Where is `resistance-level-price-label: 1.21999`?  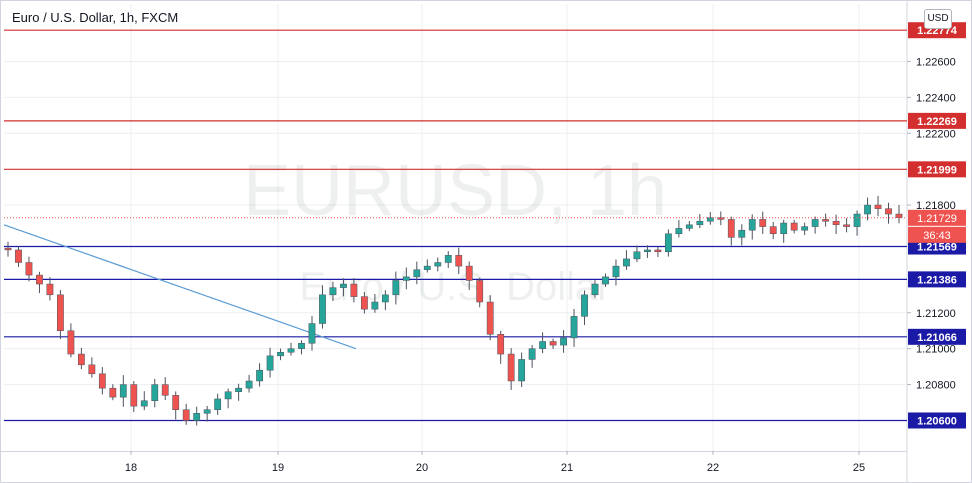
resistance-level-price-label: 1.21999 is located at coordinates (937, 170).